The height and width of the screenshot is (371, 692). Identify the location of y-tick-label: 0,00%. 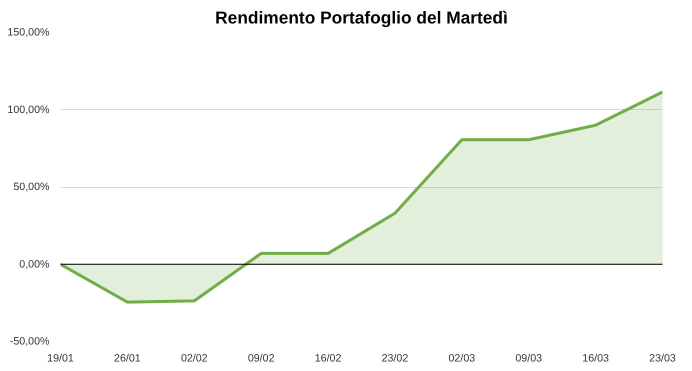
(34, 264).